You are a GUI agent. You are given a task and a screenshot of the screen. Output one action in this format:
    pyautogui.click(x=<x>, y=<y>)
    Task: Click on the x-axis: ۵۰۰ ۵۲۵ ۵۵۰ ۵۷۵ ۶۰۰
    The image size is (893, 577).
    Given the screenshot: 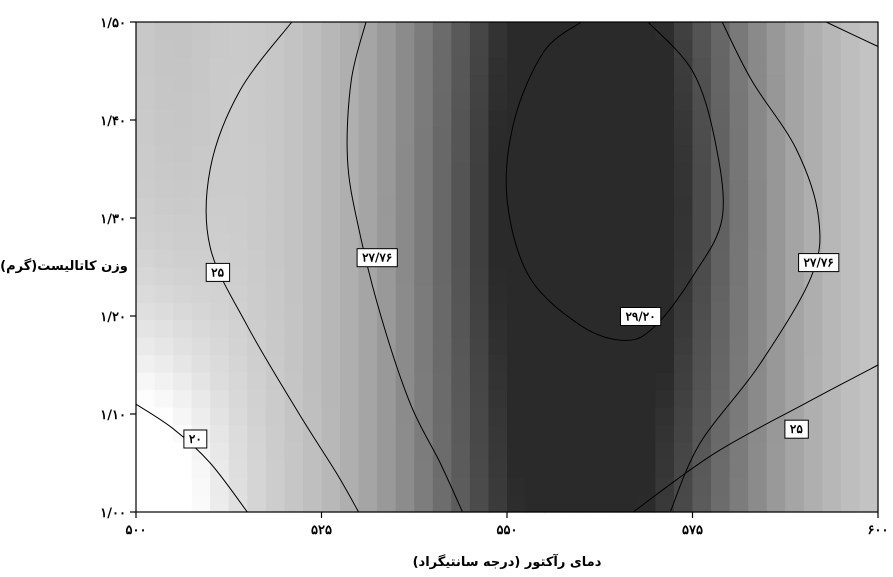 What is the action you would take?
    pyautogui.click(x=507, y=525)
    